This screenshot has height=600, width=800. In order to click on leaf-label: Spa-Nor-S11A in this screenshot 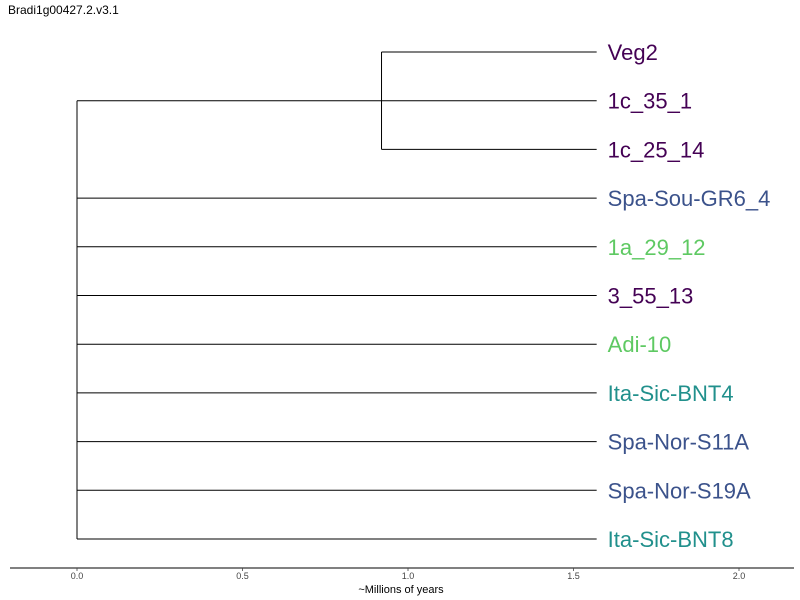, I will do `click(679, 442)`.